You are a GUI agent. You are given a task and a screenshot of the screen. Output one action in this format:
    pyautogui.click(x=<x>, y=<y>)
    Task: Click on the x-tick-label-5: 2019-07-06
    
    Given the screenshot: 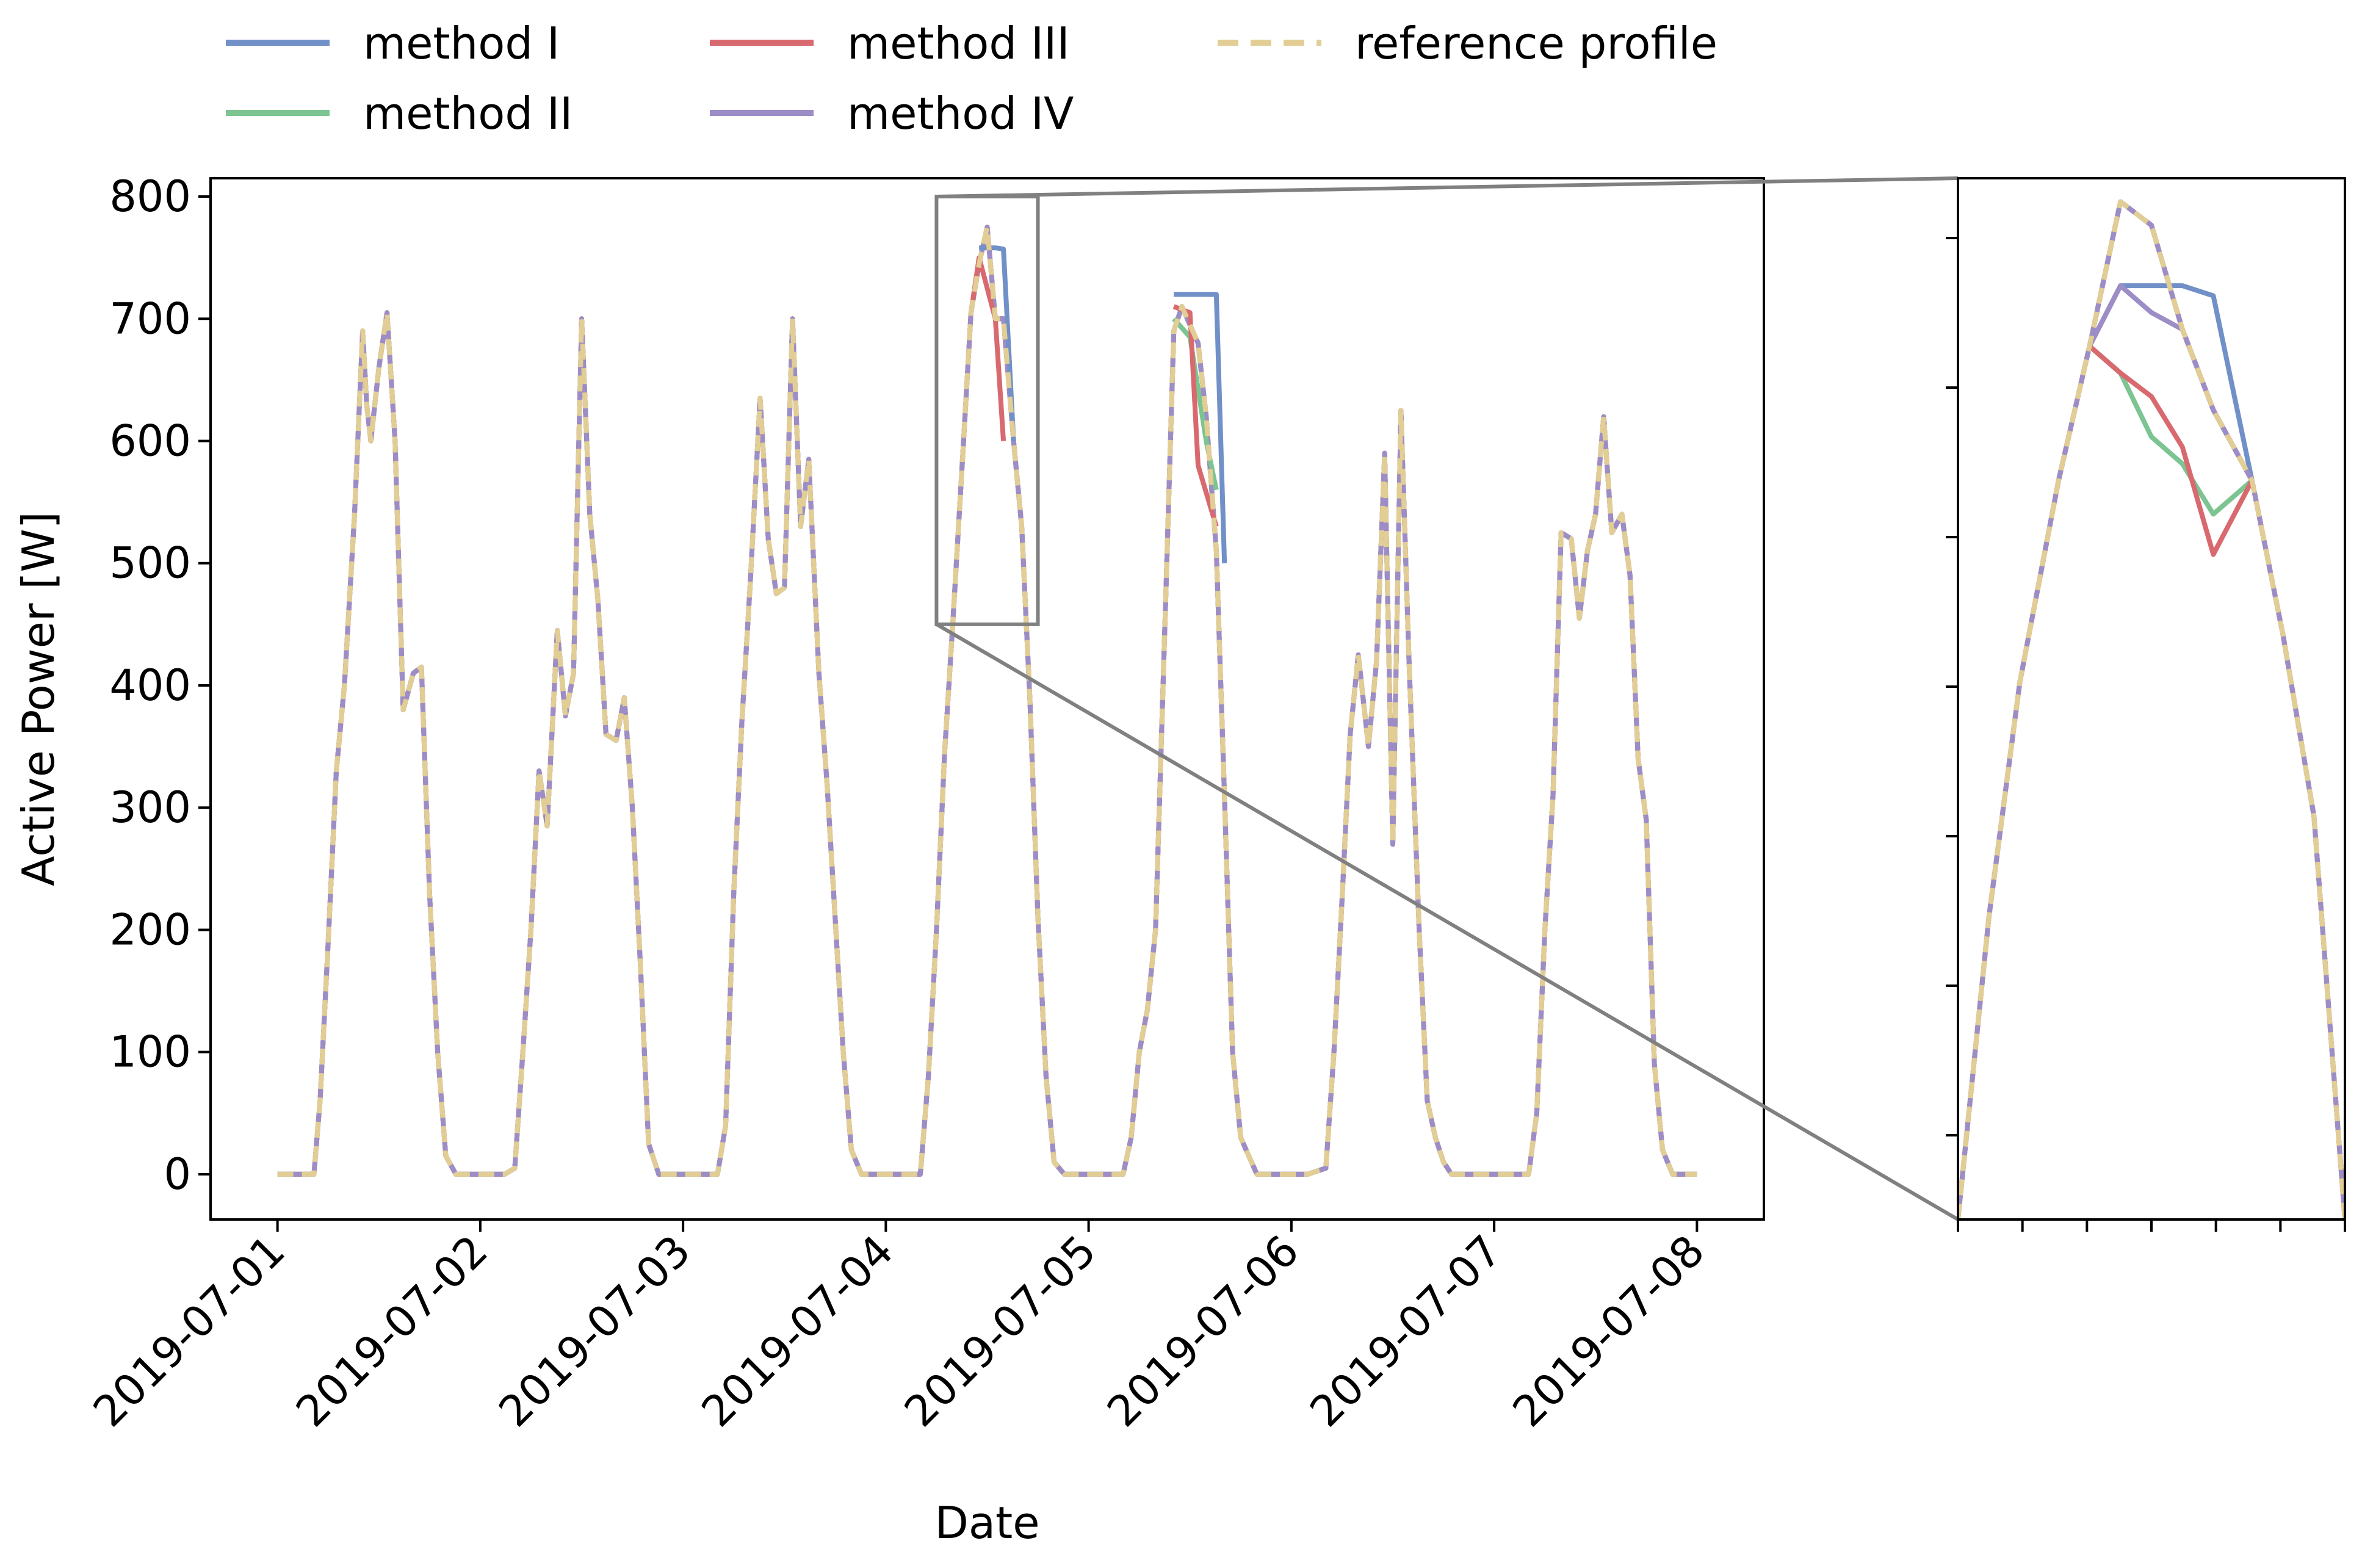 What is the action you would take?
    pyautogui.click(x=1203, y=1331)
    